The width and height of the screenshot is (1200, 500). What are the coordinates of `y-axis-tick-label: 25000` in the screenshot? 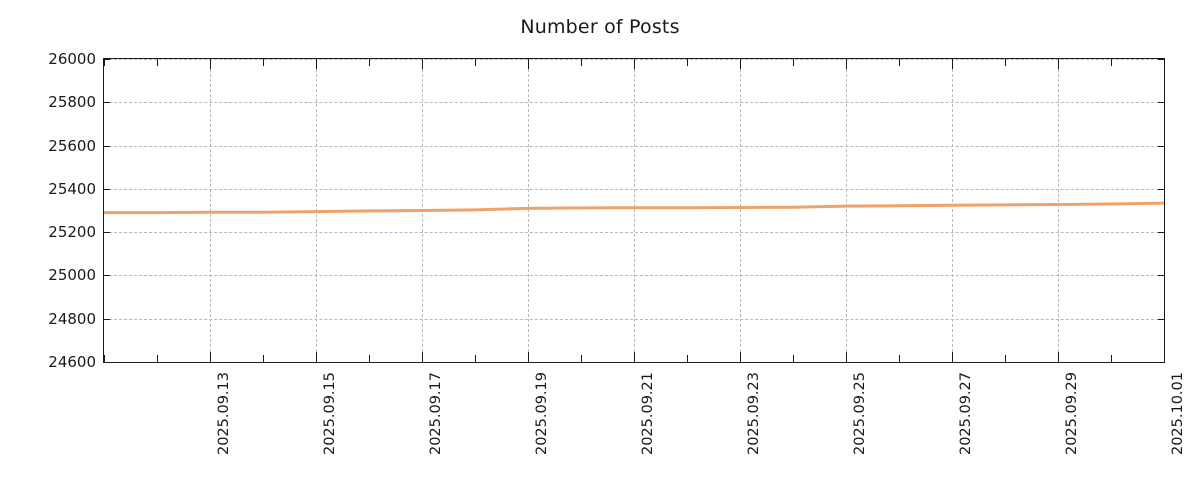 It's located at (72, 275).